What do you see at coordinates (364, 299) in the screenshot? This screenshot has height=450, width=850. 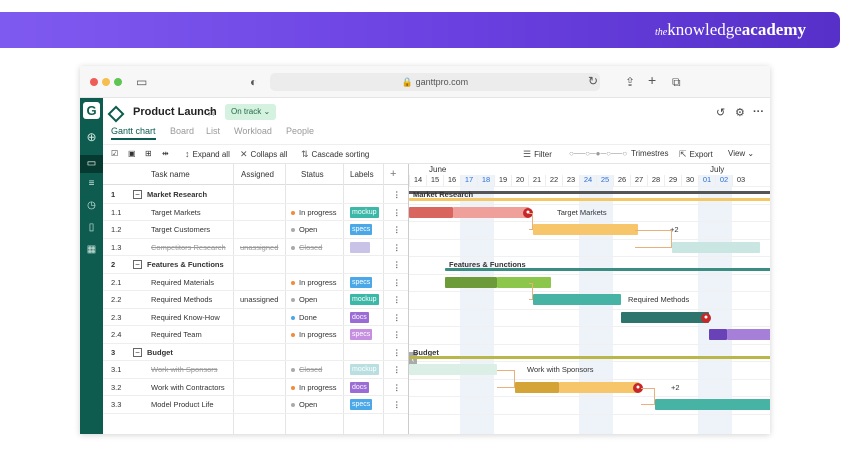 I see `label-chip: mockup` at bounding box center [364, 299].